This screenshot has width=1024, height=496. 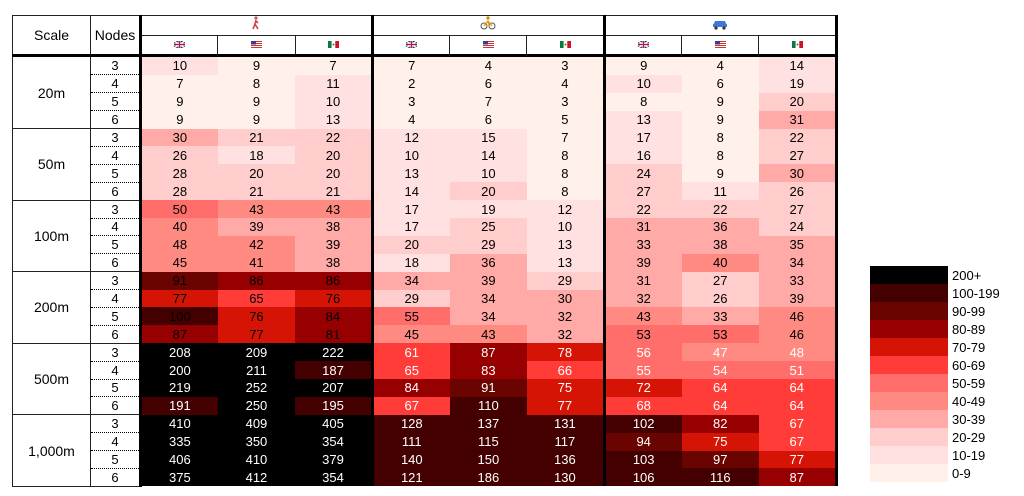 I want to click on heatmap-cell: 21, so click(x=256, y=191).